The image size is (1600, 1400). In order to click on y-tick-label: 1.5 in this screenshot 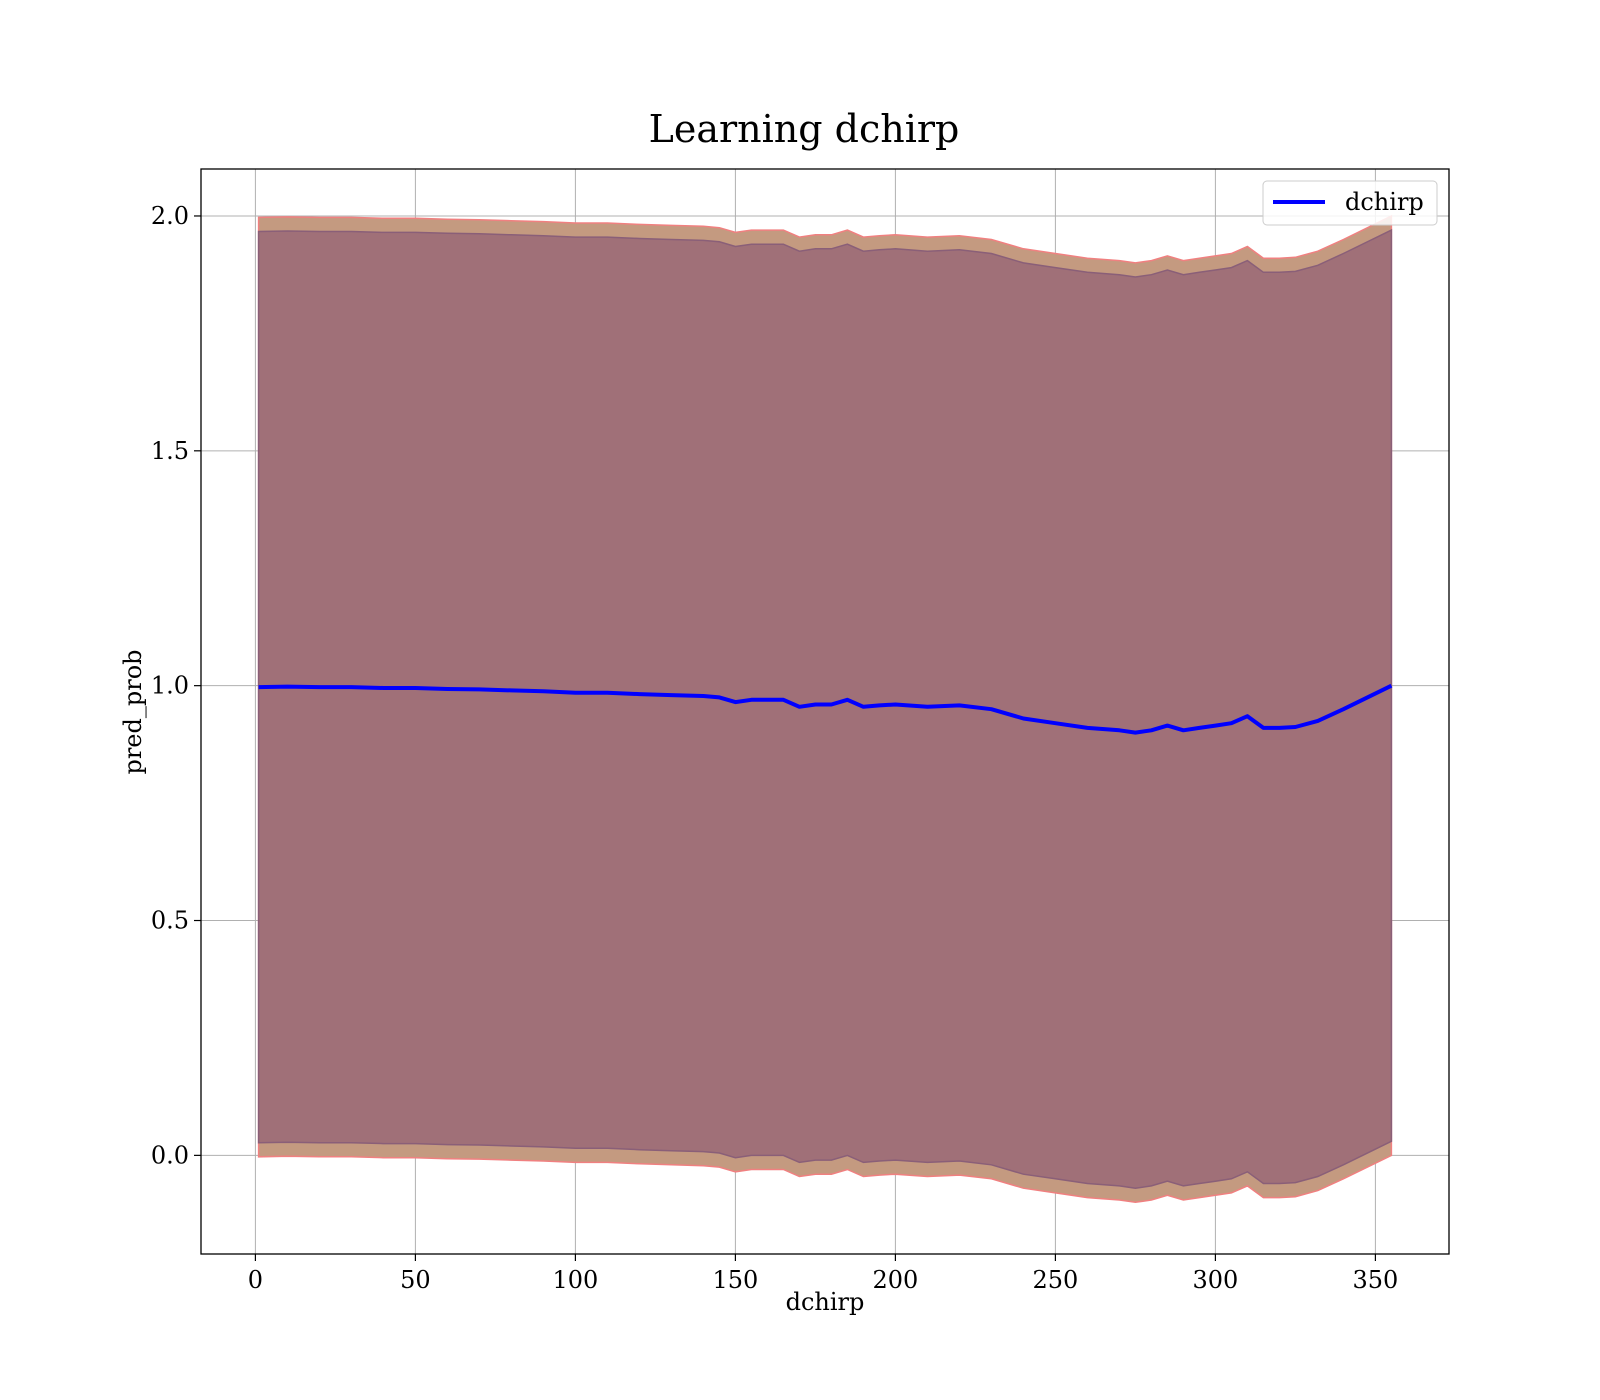, I will do `click(170, 451)`.